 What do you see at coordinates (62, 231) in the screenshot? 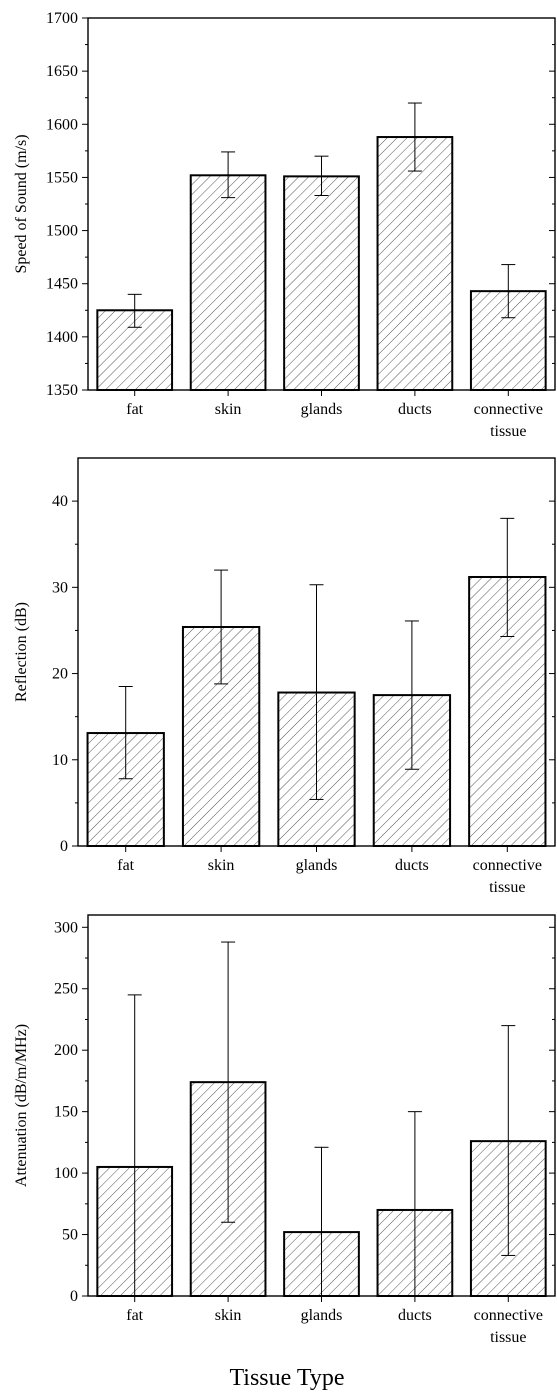
I see `y-tick-label: 1500` at bounding box center [62, 231].